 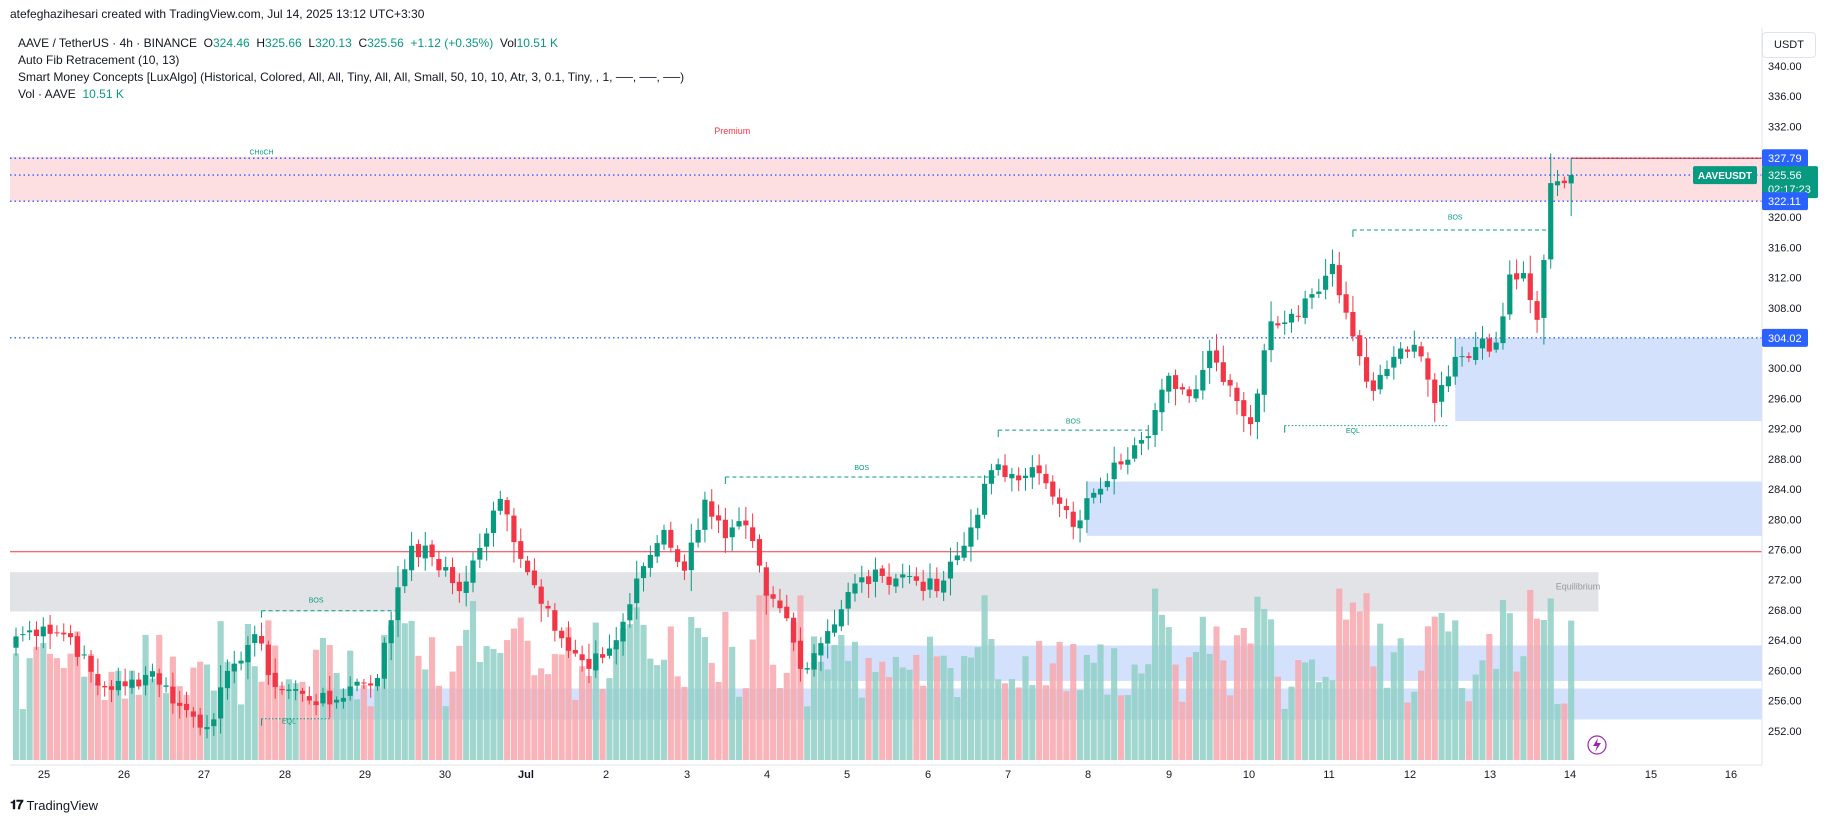 What do you see at coordinates (1785, 201) in the screenshot?
I see `price-badge` at bounding box center [1785, 201].